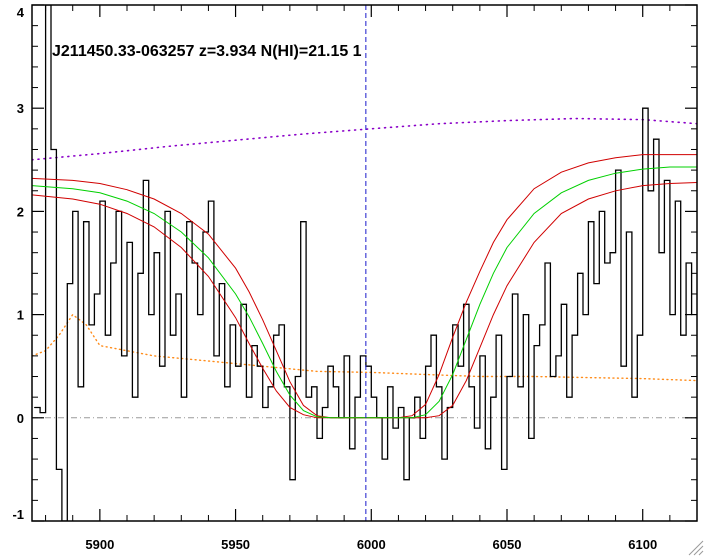  Describe the element at coordinates (207, 51) in the screenshot. I see `plot-title: J211450.33-063257 z=3.934 N(HI)=21.15 1` at that location.